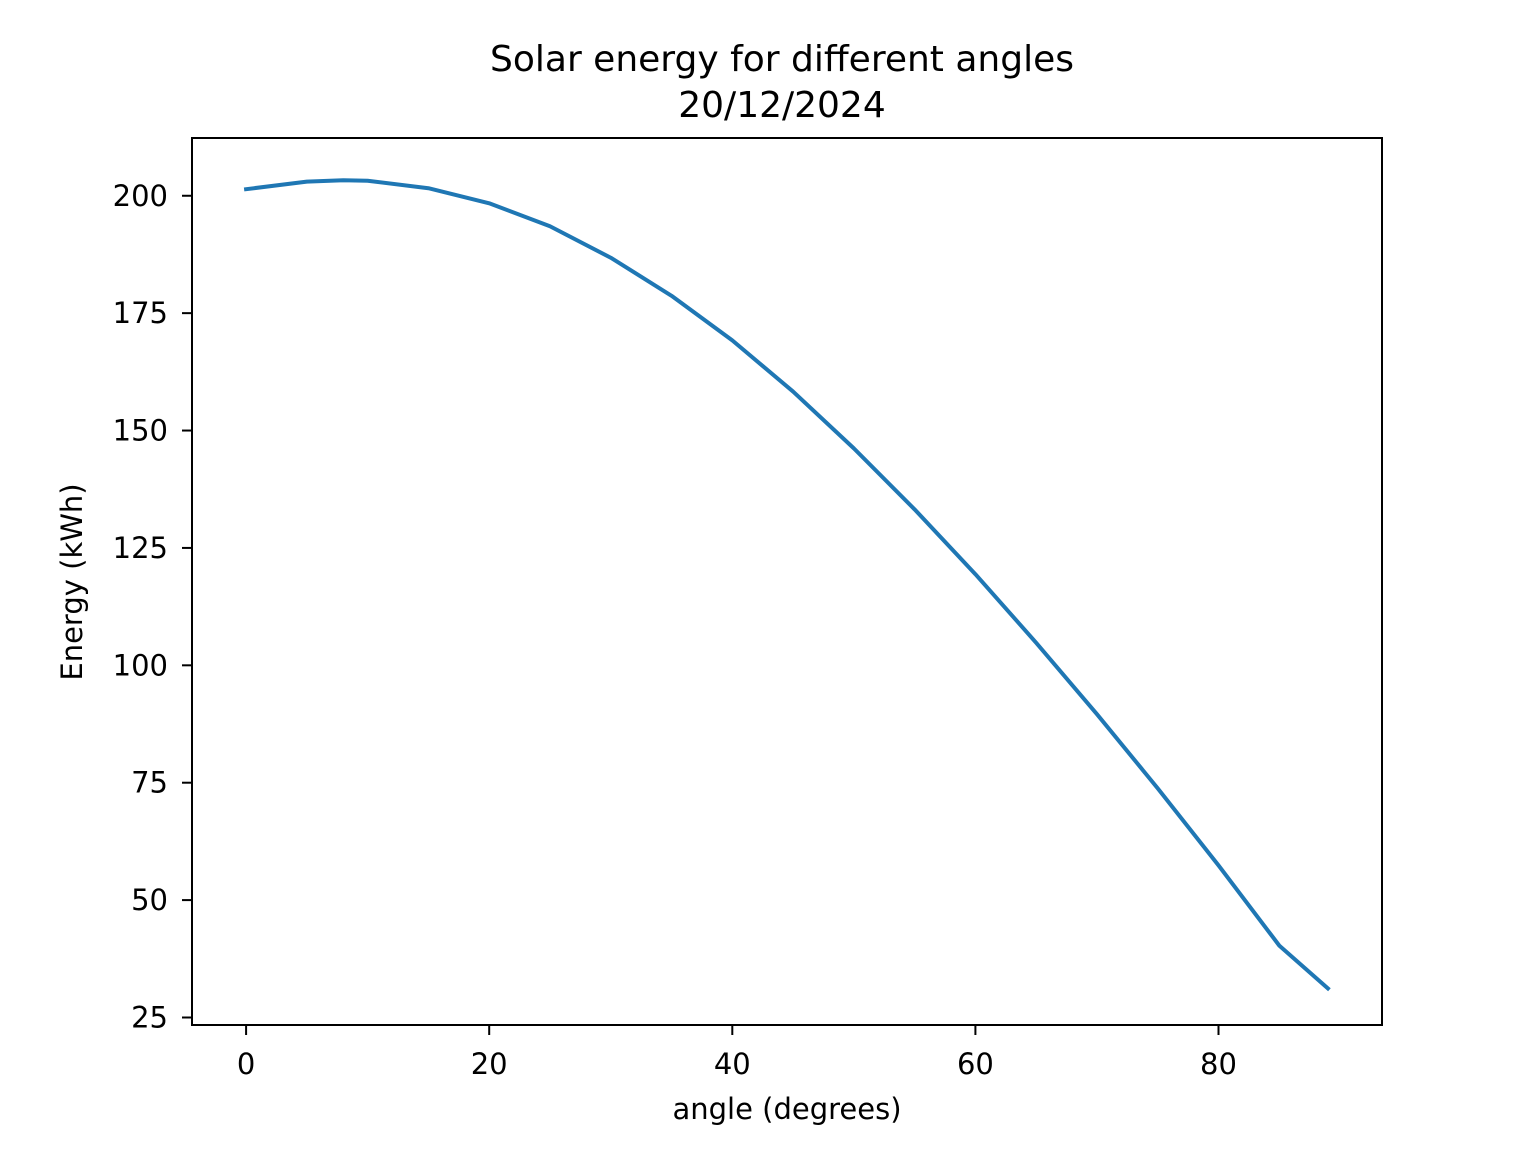 Image resolution: width=1536 pixels, height=1152 pixels. Describe the element at coordinates (732, 1064) in the screenshot. I see `x-tick-label: 40` at that location.